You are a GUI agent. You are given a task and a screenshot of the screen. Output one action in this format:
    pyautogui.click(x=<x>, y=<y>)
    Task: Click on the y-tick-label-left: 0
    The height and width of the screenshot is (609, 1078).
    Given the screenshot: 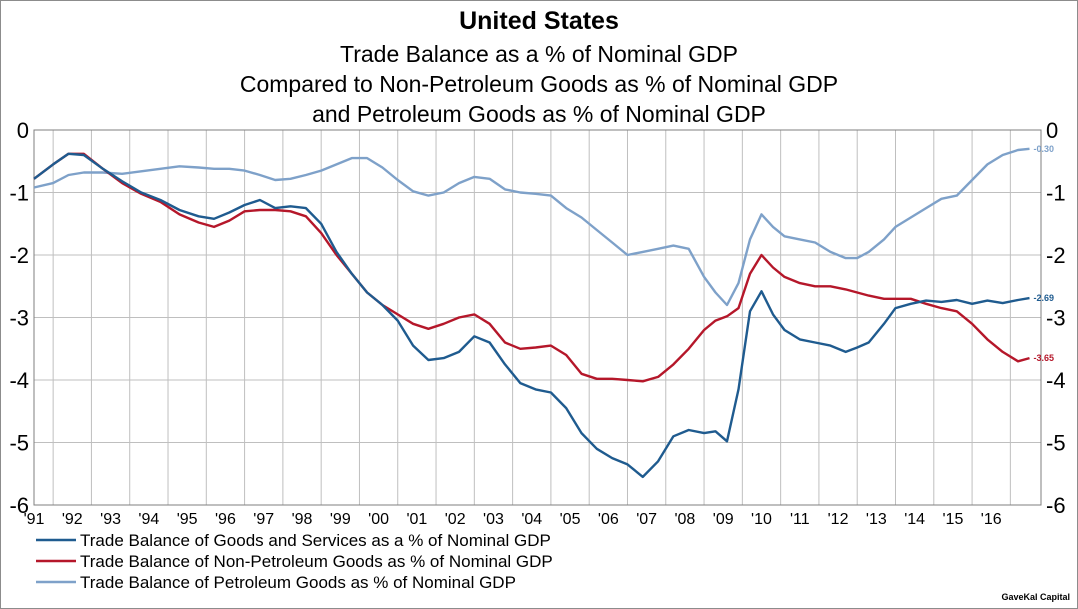 What is the action you would take?
    pyautogui.click(x=23, y=130)
    